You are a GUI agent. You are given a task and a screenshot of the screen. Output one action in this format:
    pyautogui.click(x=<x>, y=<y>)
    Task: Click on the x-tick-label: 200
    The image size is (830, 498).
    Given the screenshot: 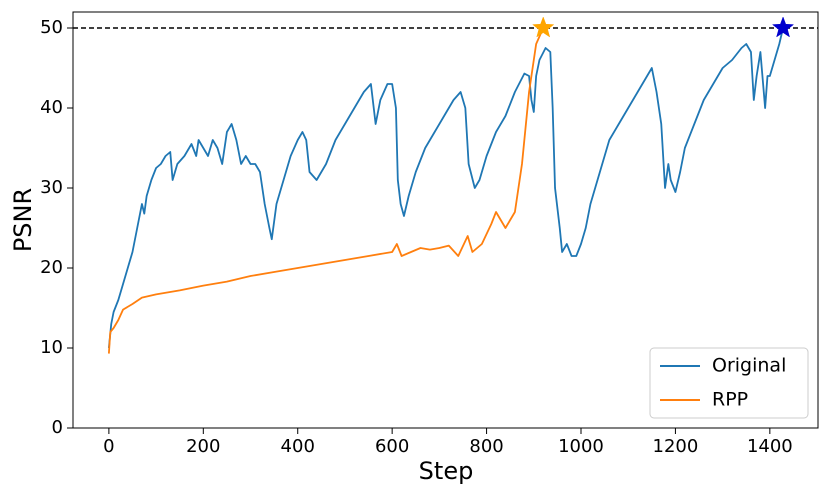 What is the action you would take?
    pyautogui.click(x=203, y=446)
    